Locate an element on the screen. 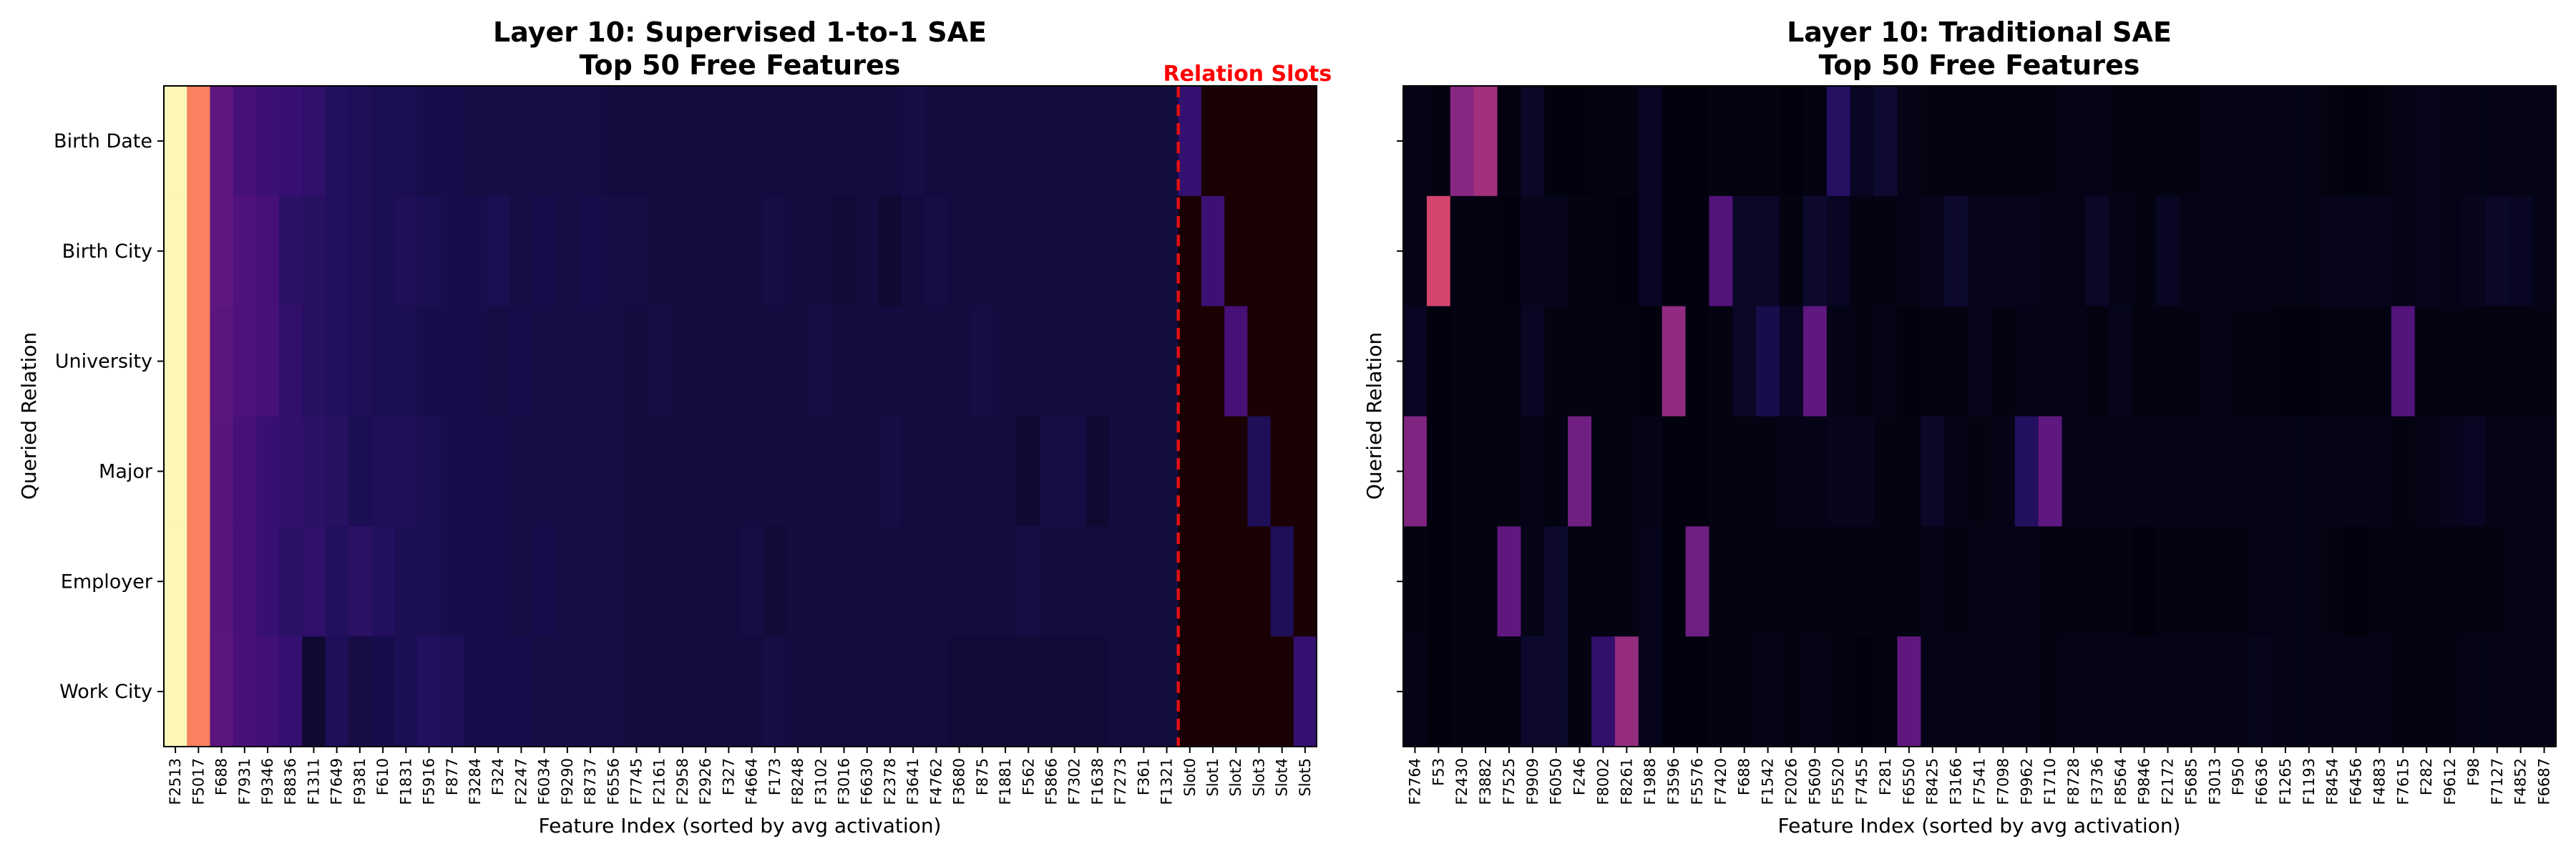 The image size is (2576, 859). x-tick-label: F281 is located at coordinates (1885, 776).